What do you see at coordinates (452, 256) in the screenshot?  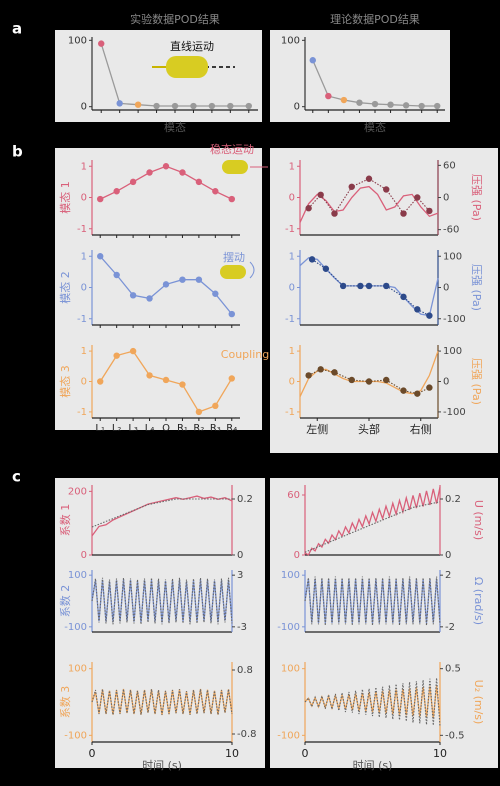 I see `y2-tick-label: 100` at bounding box center [452, 256].